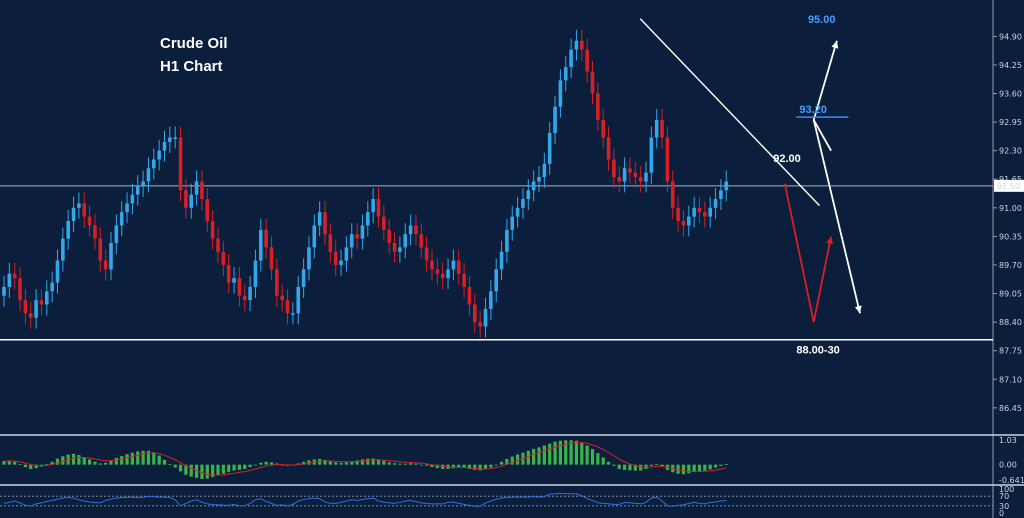 The width and height of the screenshot is (1024, 518). I want to click on rsi-axis-label: 0, so click(1001, 513).